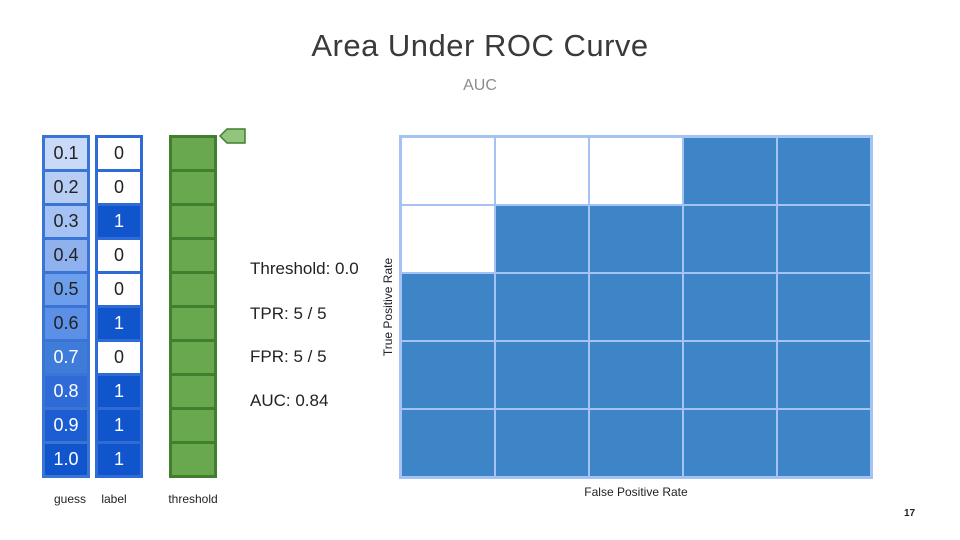  What do you see at coordinates (910, 513) in the screenshot?
I see `page-number: 17` at bounding box center [910, 513].